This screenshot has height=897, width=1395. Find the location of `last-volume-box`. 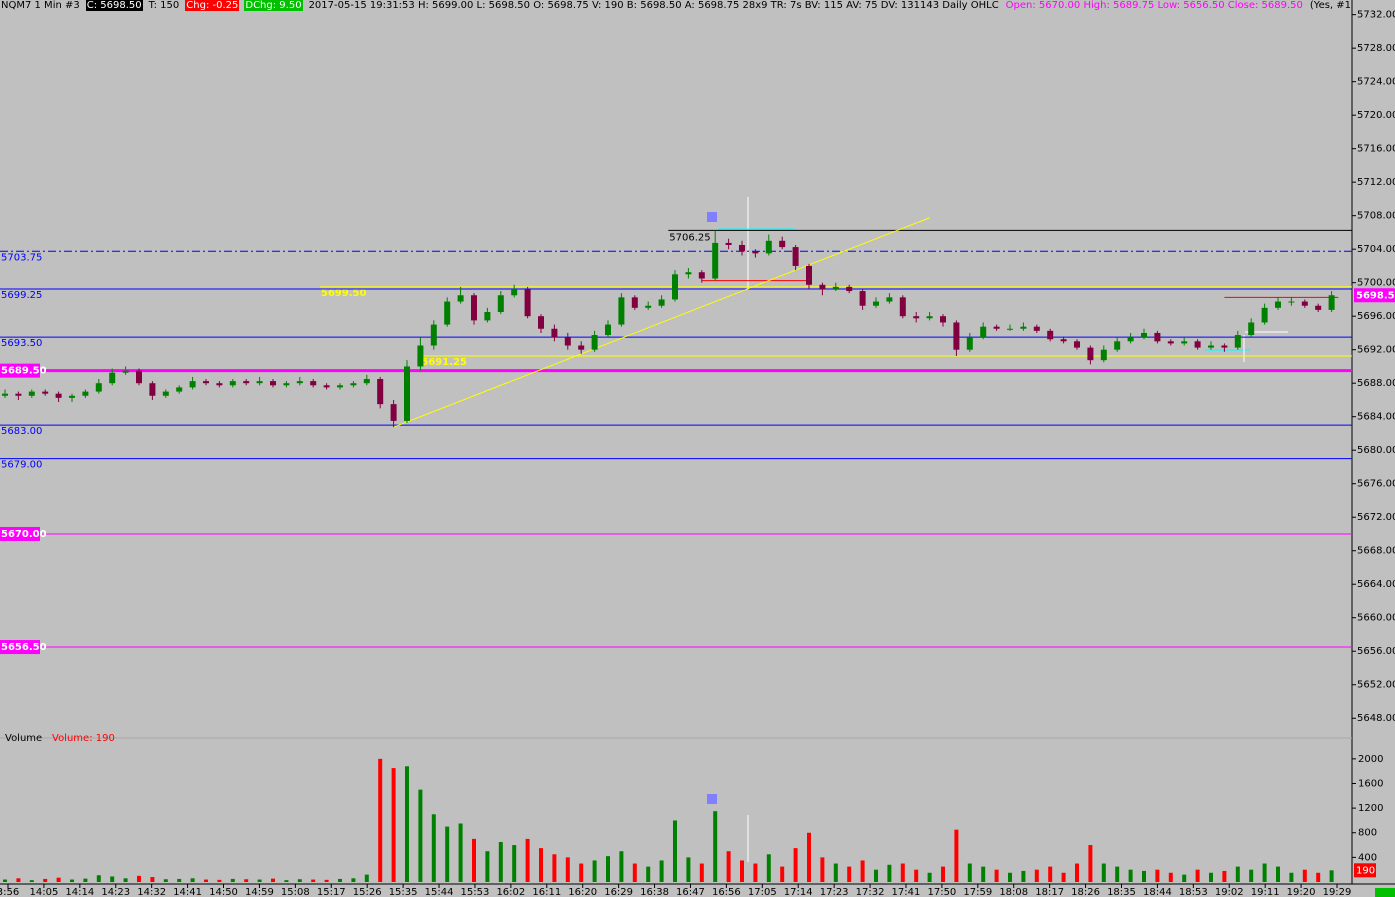

last-volume-box is located at coordinates (1365, 870).